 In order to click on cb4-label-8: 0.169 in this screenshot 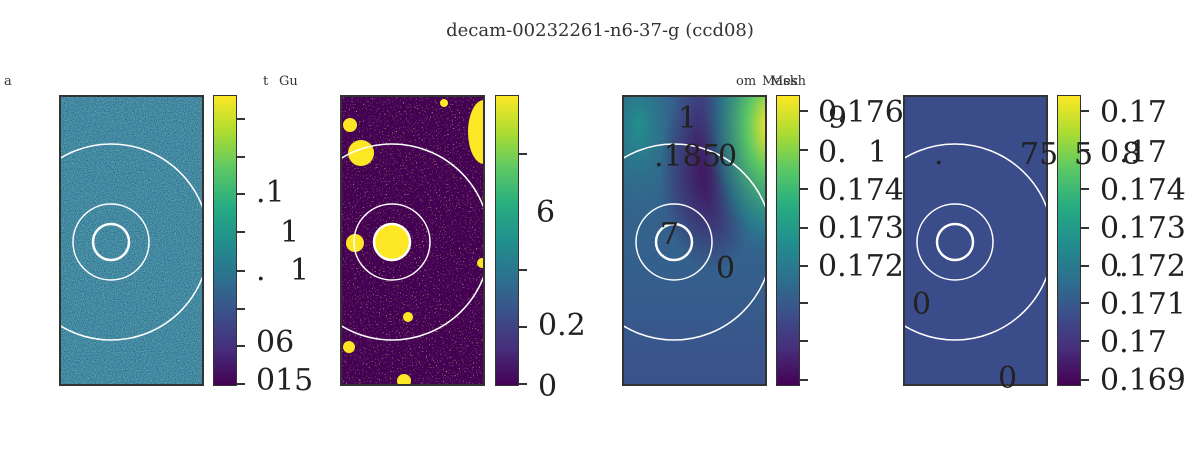, I will do `click(1143, 380)`.